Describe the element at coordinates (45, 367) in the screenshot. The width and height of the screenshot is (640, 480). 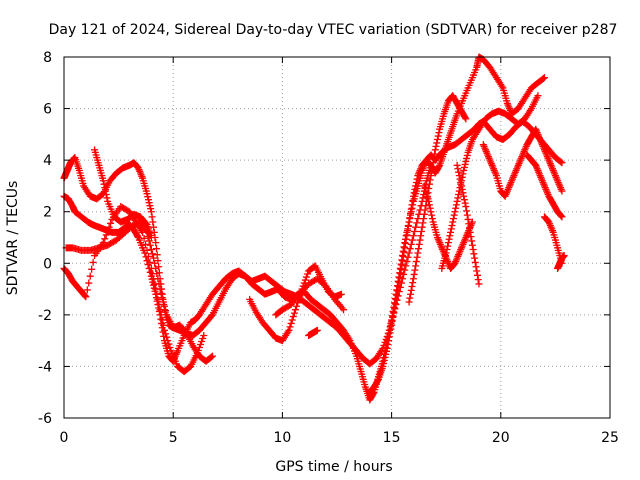
I see `y-tick-label: -4` at that location.